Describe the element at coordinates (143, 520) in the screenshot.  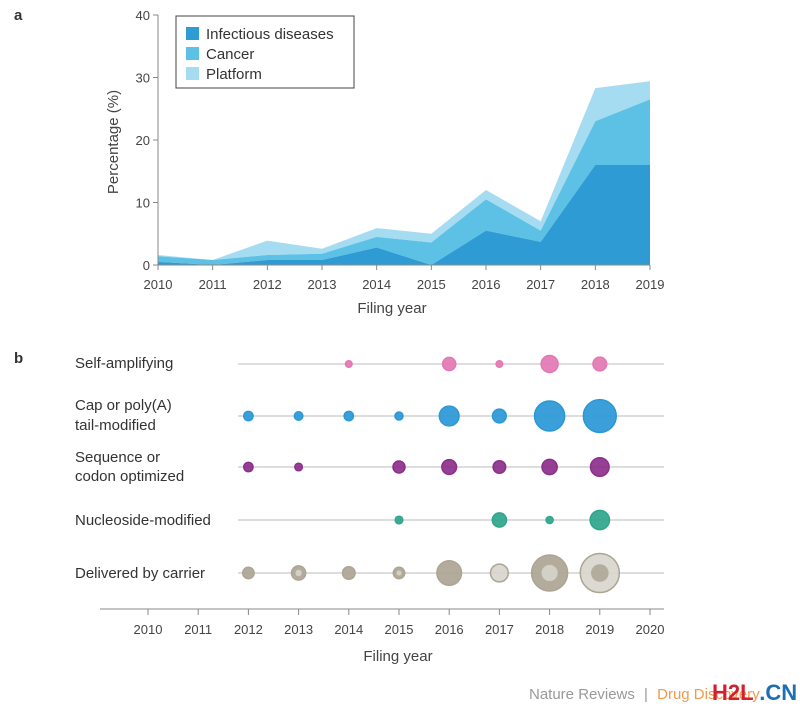
I see `row-label: Nucleoside-modified` at that location.